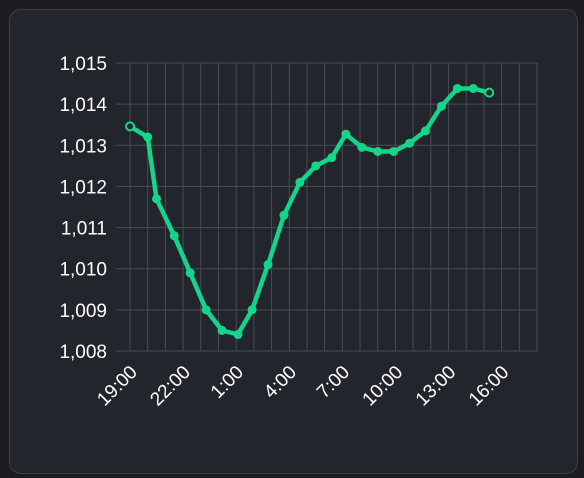 The image size is (584, 478). I want to click on x-tick-label: 13:00, so click(436, 386).